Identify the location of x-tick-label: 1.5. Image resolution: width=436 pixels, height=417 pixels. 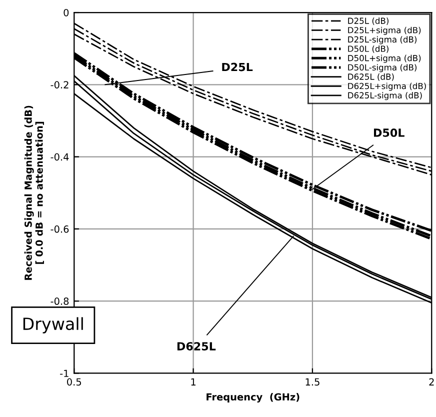
(313, 382).